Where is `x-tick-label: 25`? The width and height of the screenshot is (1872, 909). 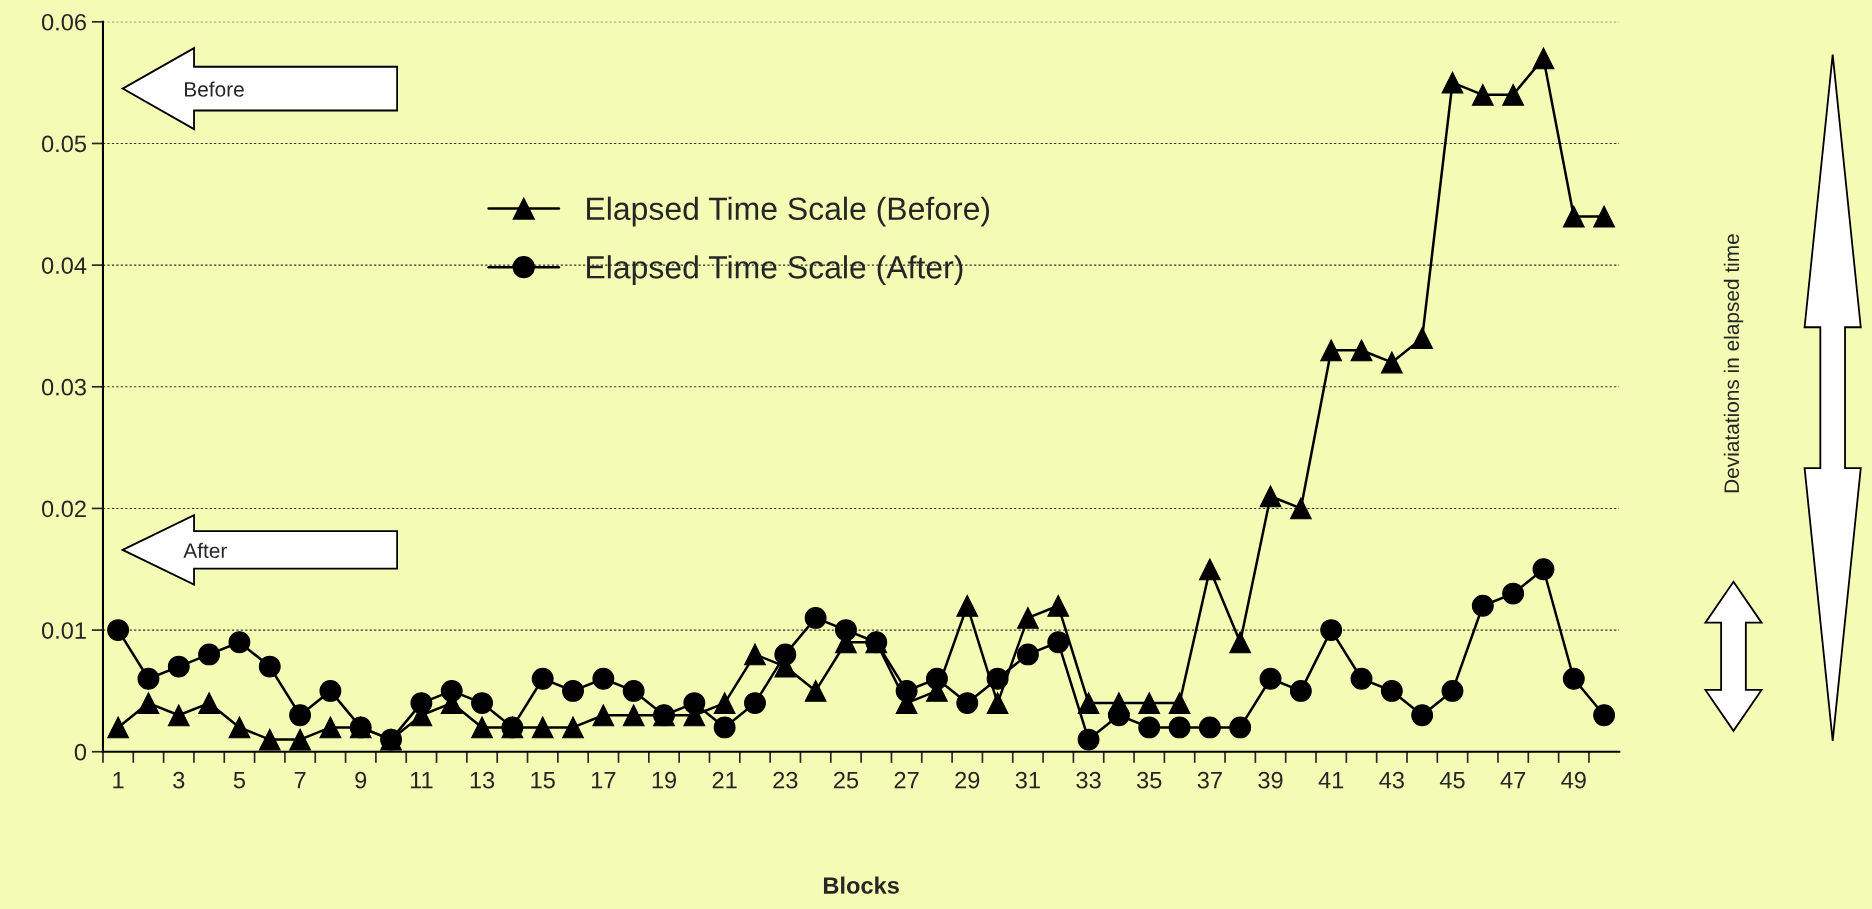
x-tick-label: 25 is located at coordinates (846, 780).